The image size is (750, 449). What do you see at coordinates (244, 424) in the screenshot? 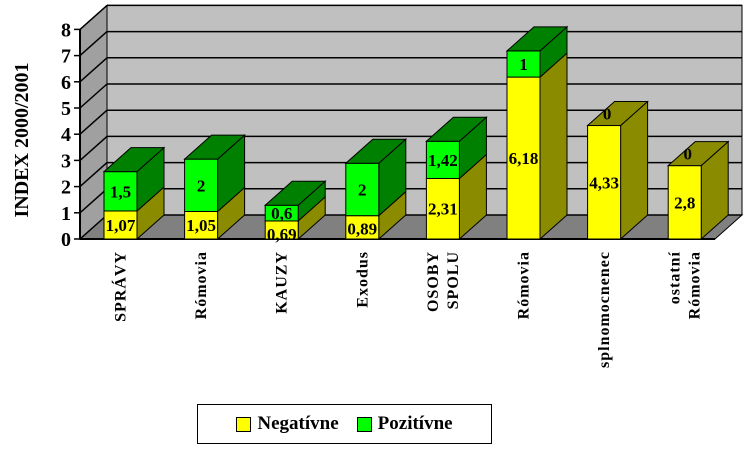
I see `legend-swatch-negative` at bounding box center [244, 424].